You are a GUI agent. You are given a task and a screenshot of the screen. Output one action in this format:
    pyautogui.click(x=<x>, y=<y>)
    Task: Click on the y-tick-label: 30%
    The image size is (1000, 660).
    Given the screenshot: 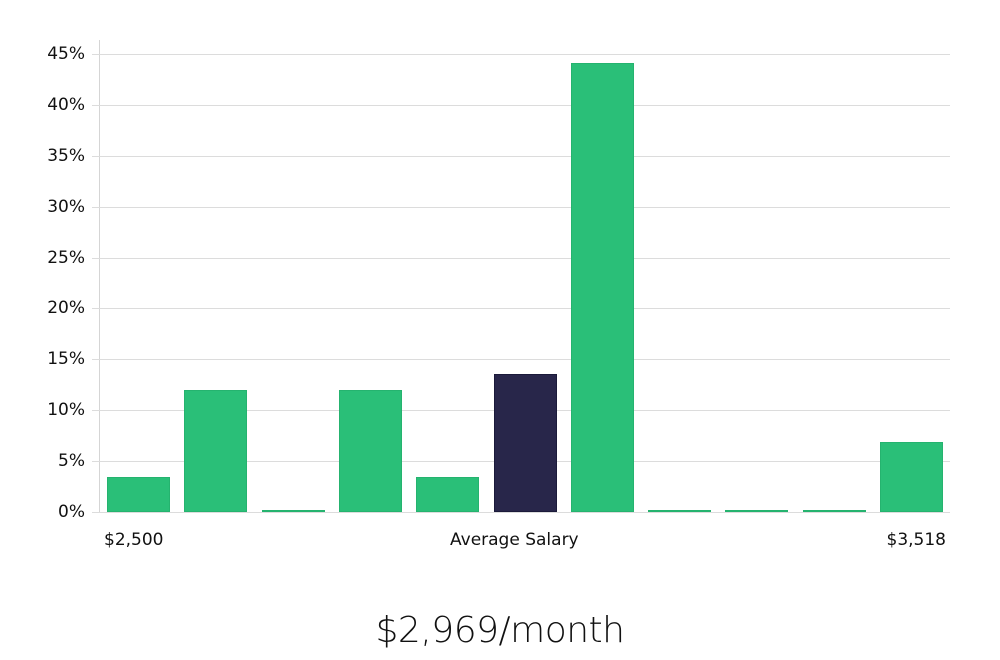 What is the action you would take?
    pyautogui.click(x=66, y=207)
    